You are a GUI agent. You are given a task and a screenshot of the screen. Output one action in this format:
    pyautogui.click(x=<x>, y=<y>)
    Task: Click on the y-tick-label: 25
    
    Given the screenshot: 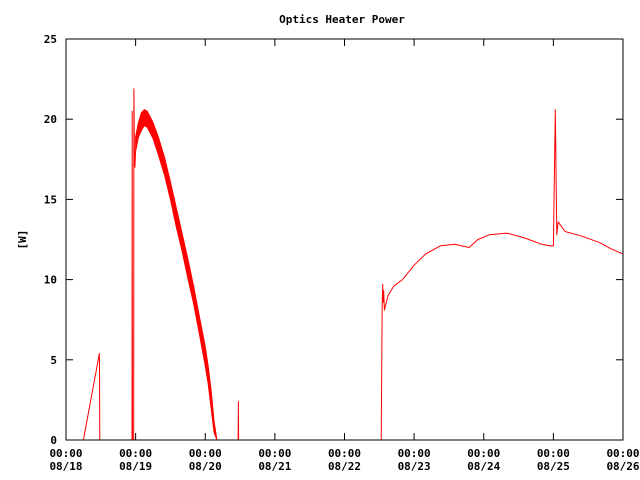 What is the action you would take?
    pyautogui.click(x=50, y=39)
    